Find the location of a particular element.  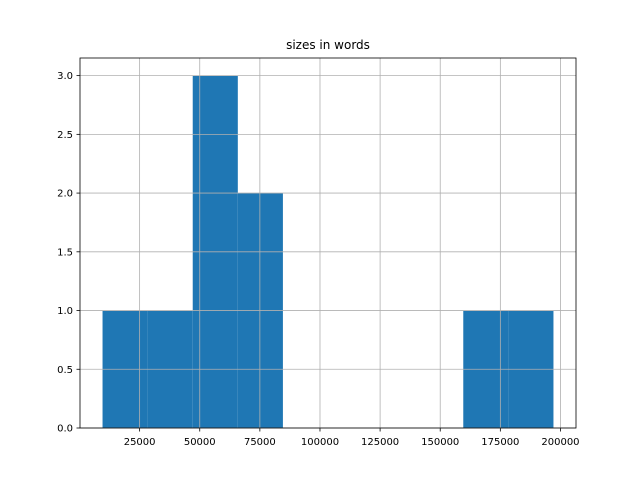

y-tick-label: 1.0 is located at coordinates (65, 311).